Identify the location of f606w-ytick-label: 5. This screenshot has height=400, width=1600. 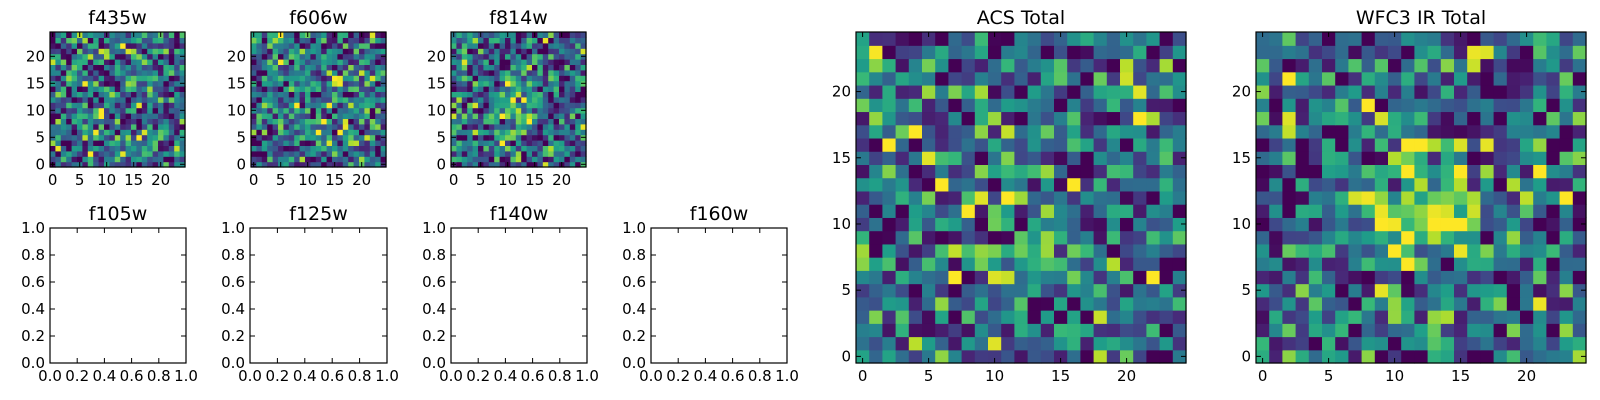
(241, 137).